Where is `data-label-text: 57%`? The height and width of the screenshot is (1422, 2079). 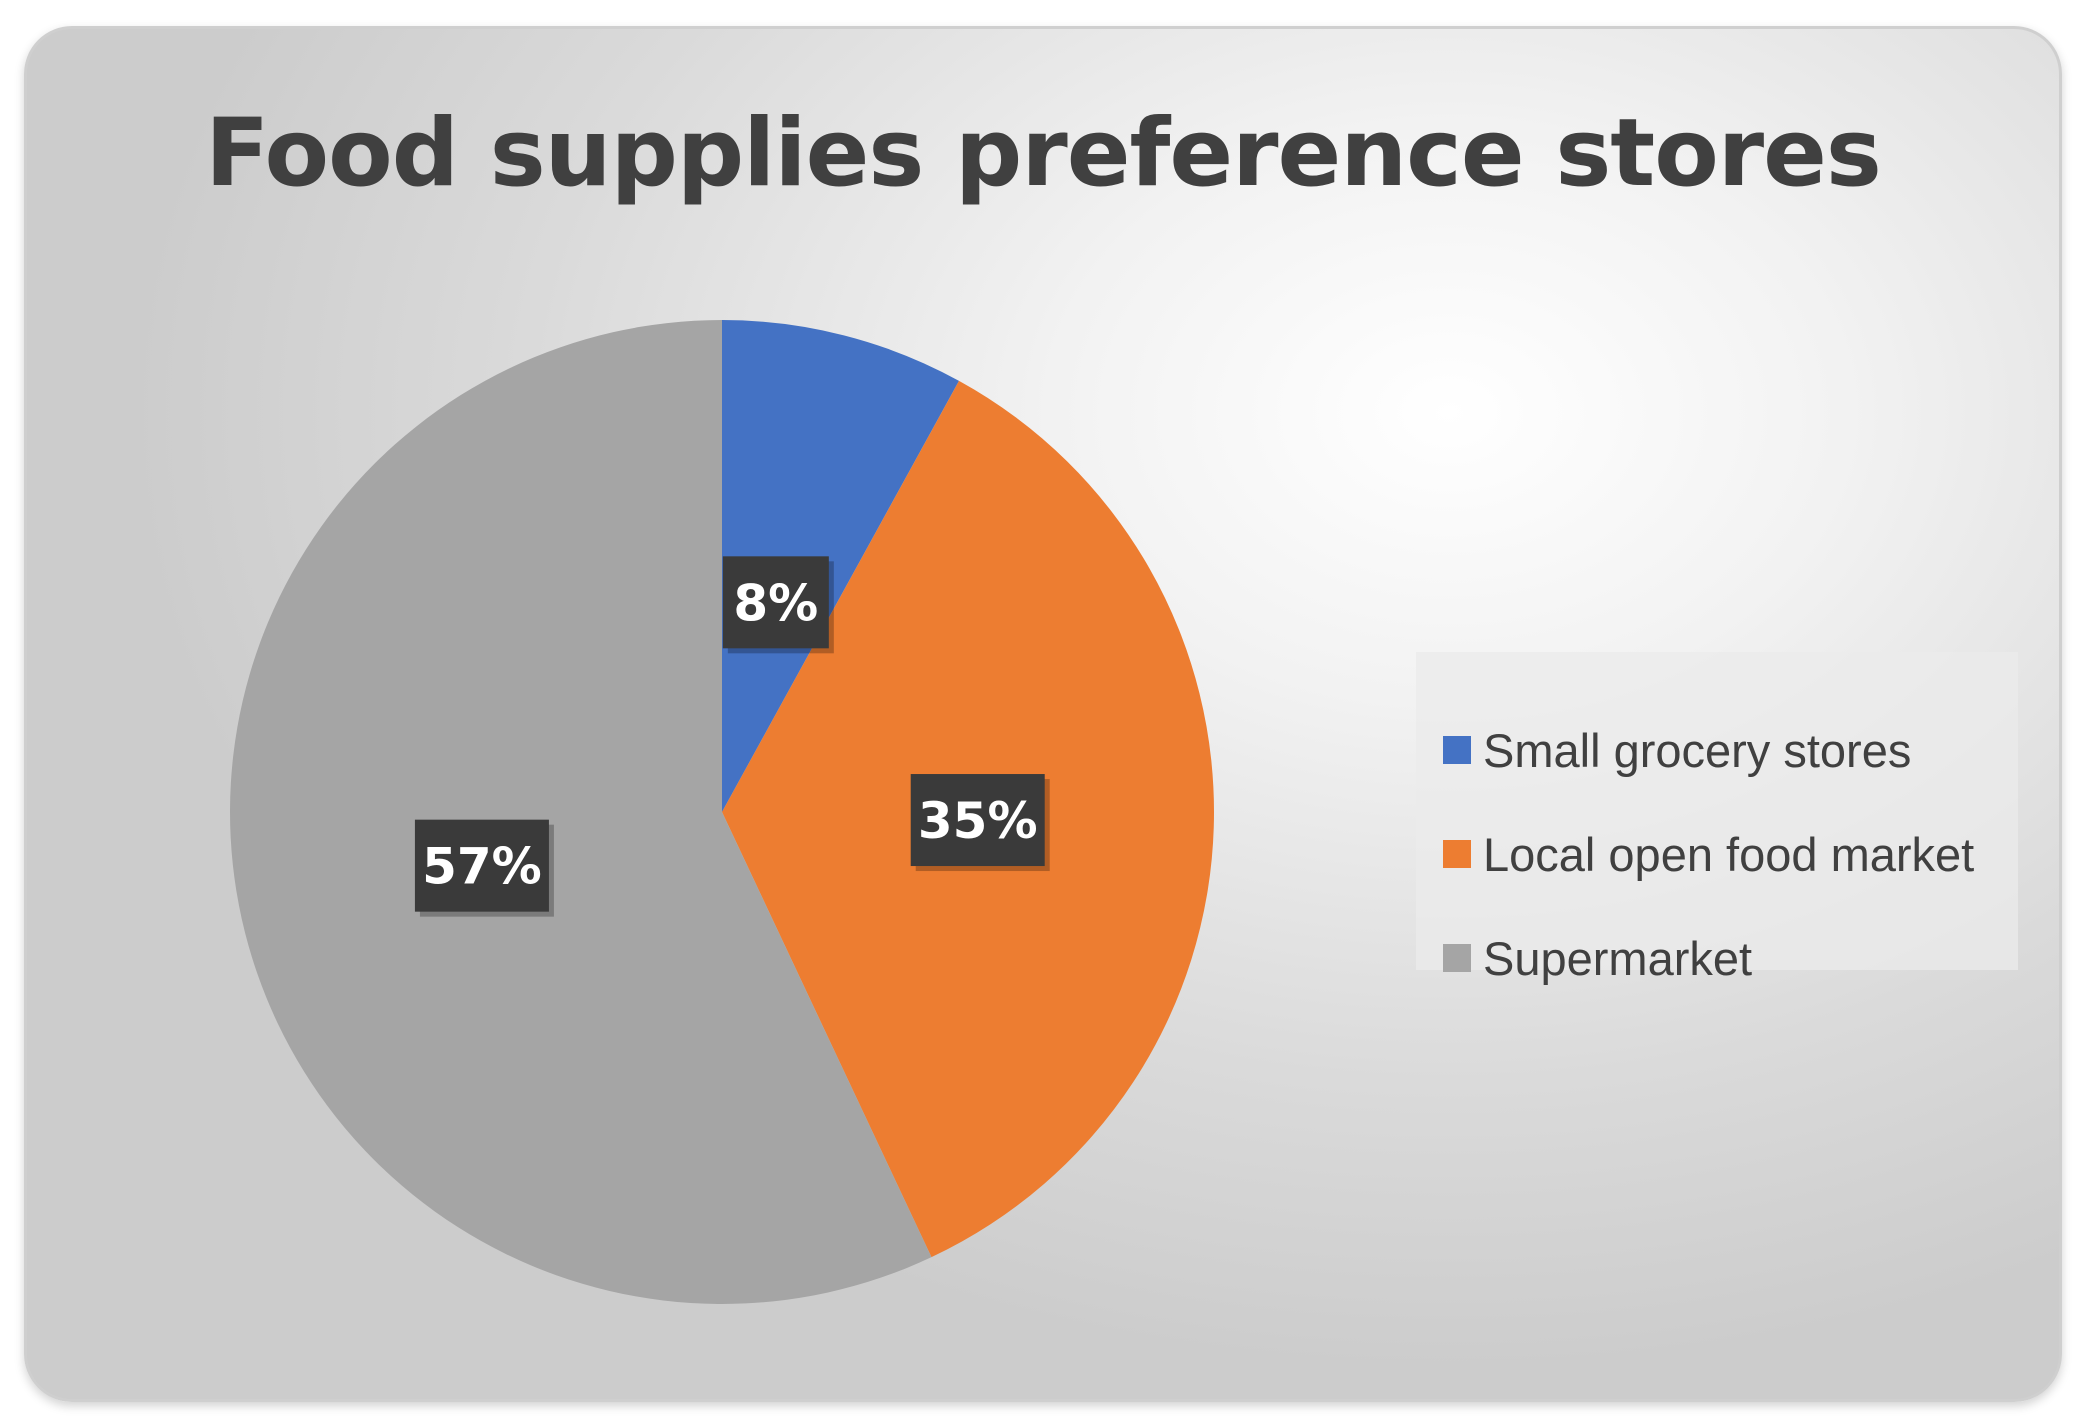 data-label-text: 57% is located at coordinates (482, 867).